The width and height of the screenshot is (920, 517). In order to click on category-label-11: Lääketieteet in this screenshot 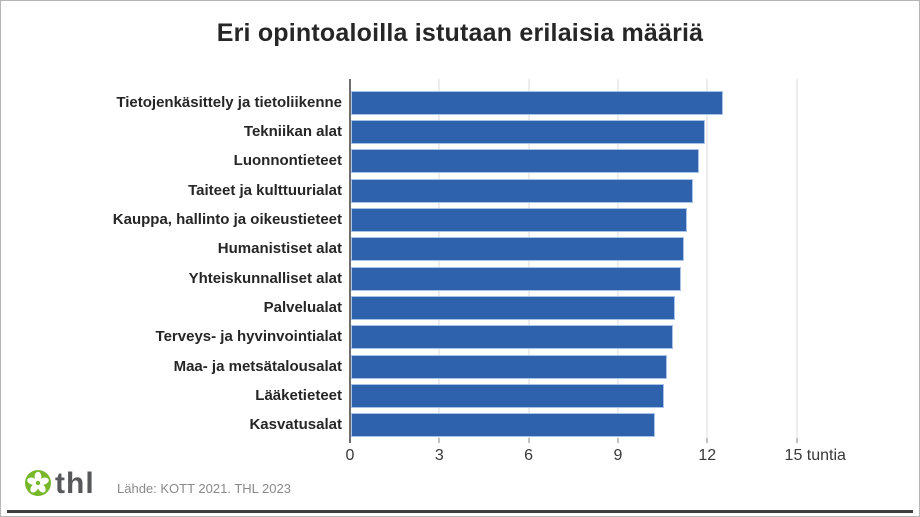, I will do `click(298, 395)`.